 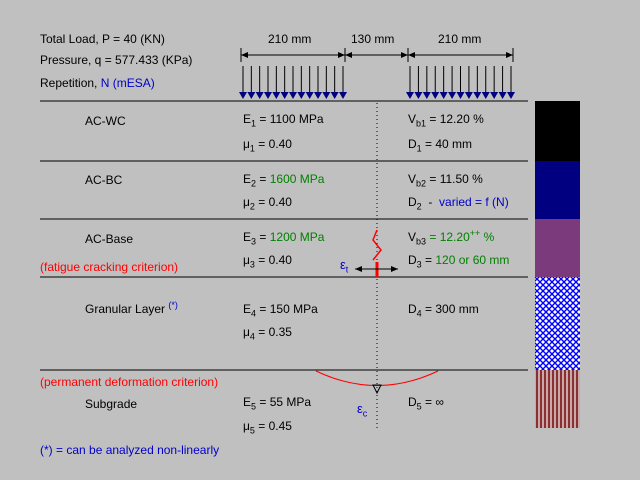 What do you see at coordinates (284, 180) in the screenshot?
I see `layer-modulus: E2 = 1600 MPa` at bounding box center [284, 180].